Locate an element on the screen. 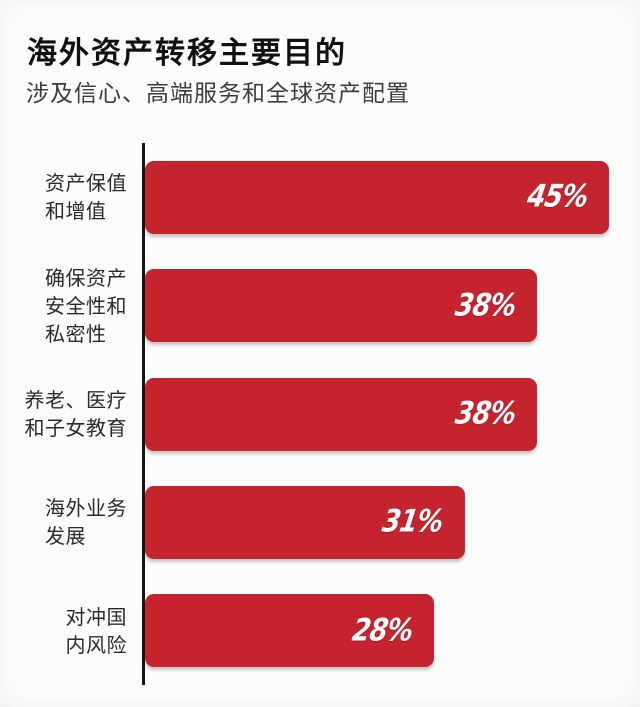 The height and width of the screenshot is (707, 640). bar-track: 31% is located at coordinates (392, 522).